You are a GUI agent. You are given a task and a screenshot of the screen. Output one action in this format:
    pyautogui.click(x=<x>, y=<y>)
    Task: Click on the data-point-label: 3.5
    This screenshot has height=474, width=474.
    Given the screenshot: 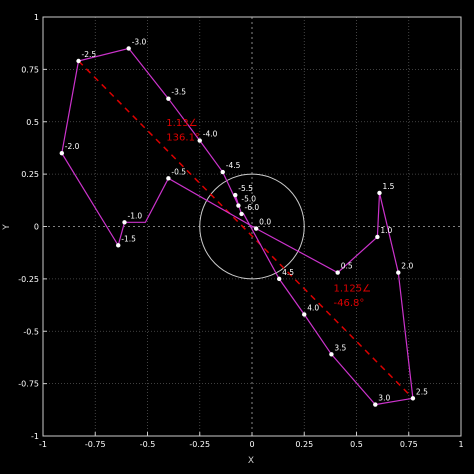 What is the action you would take?
    pyautogui.click(x=340, y=347)
    